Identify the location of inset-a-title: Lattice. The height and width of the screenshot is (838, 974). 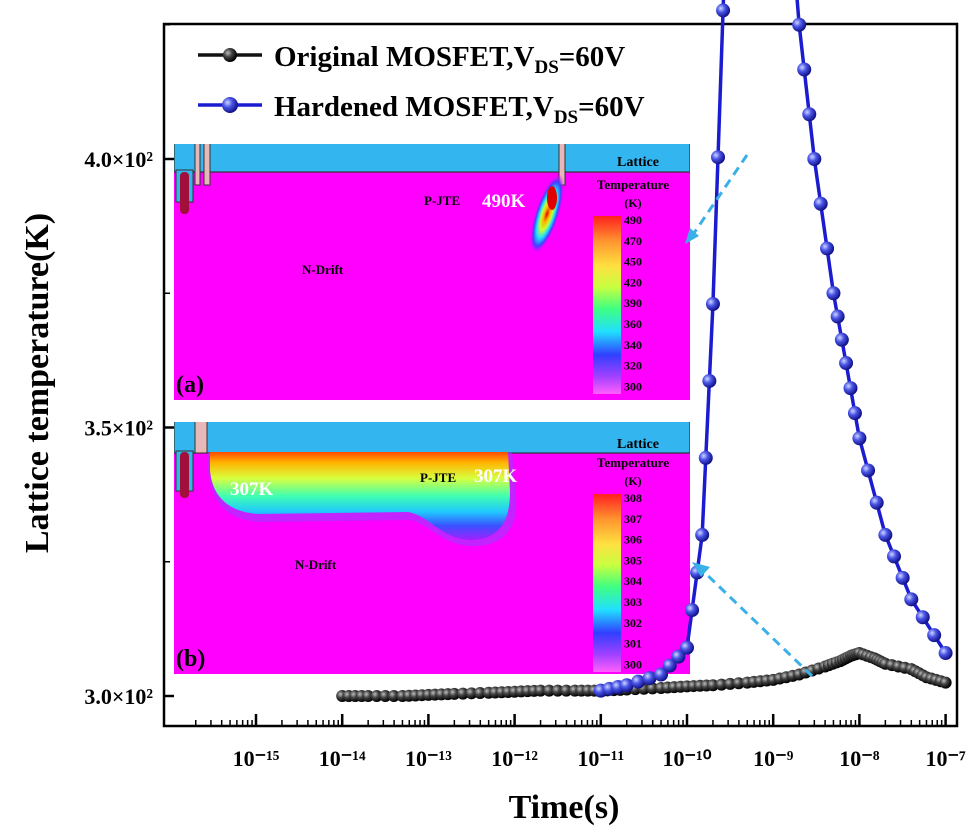
(638, 162).